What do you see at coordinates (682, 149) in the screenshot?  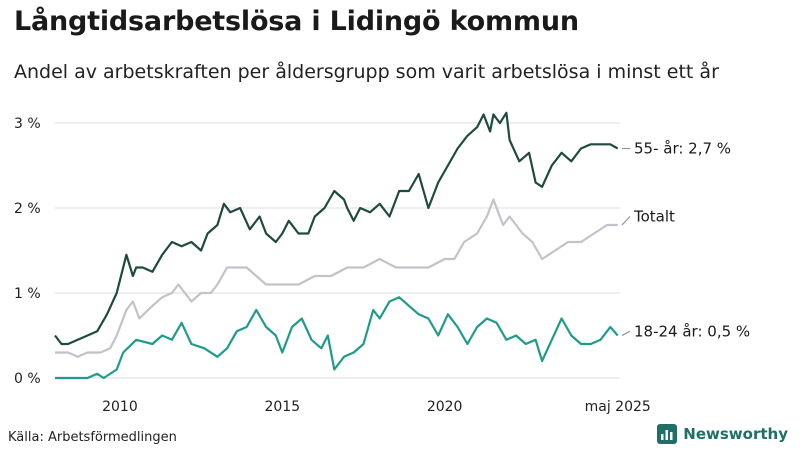 I see `series-end-label-55: 55- år: 2,7 %` at bounding box center [682, 149].